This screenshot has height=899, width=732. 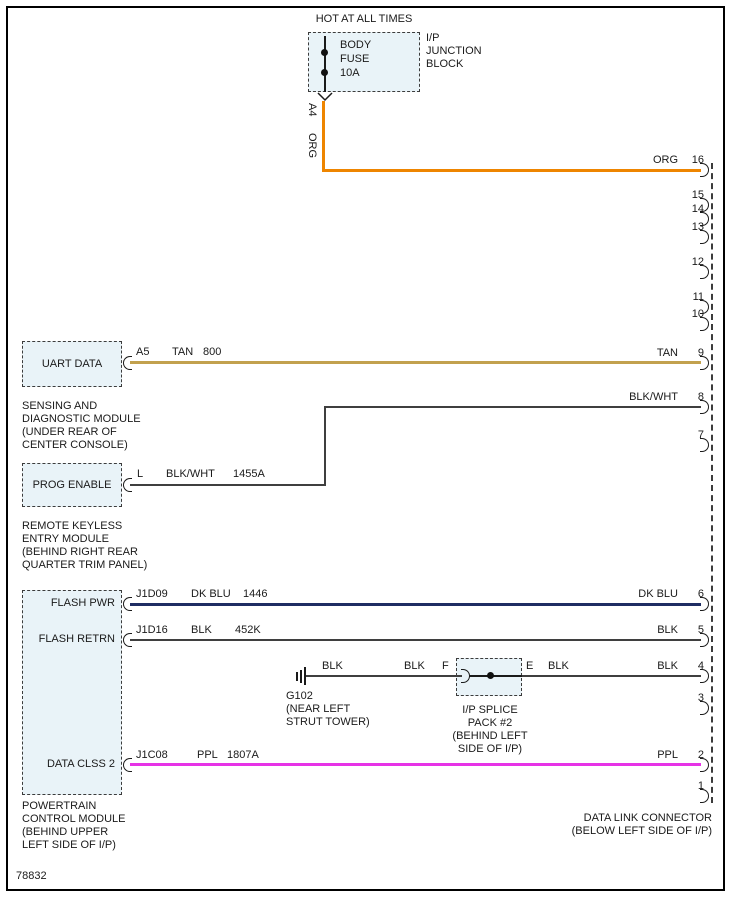 I want to click on ground-caption-line1: G102, so click(x=299, y=696).